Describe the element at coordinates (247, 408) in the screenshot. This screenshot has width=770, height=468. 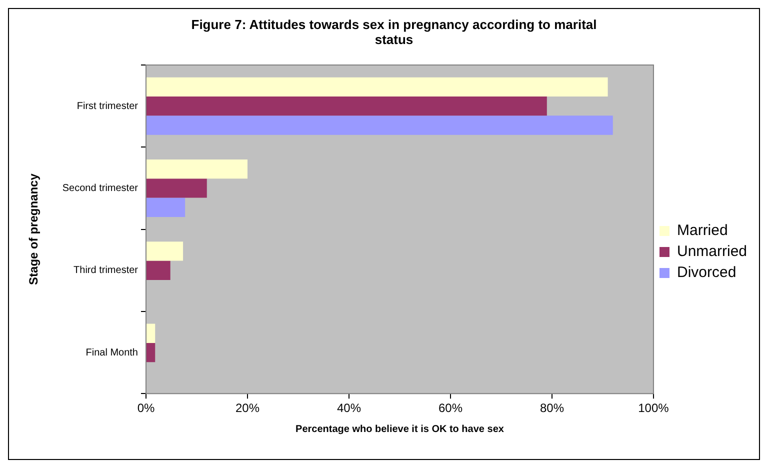
I see `x-tick-label: 20%` at that location.